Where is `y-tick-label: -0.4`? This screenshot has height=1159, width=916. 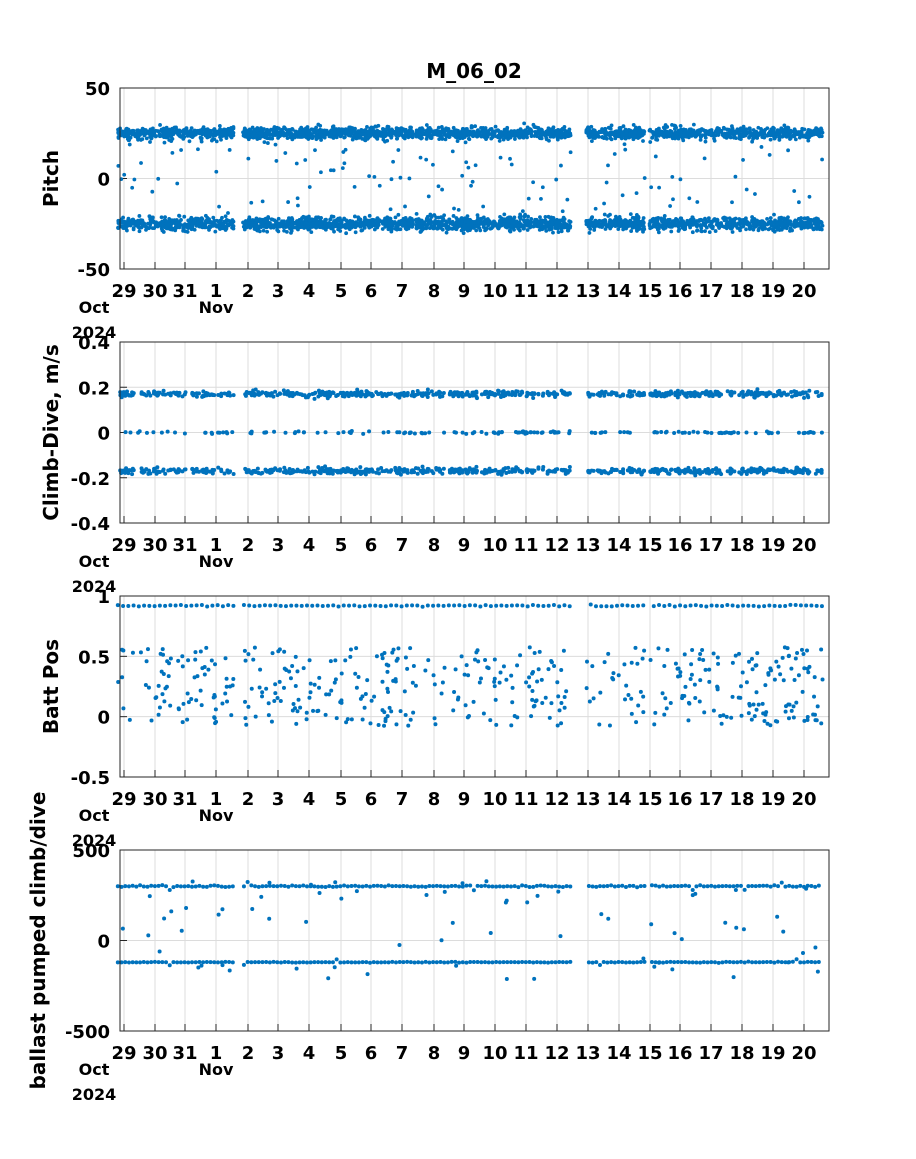
y-tick-label: -0.4 is located at coordinates (90, 524).